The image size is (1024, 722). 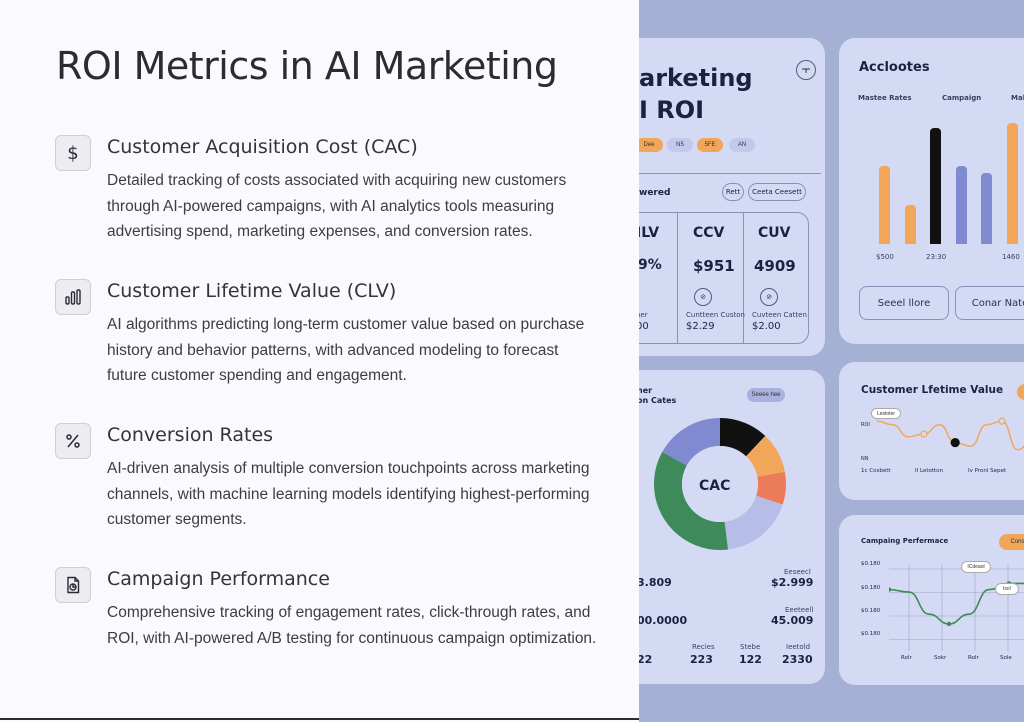 I want to click on column-value: 4909, so click(x=775, y=266).